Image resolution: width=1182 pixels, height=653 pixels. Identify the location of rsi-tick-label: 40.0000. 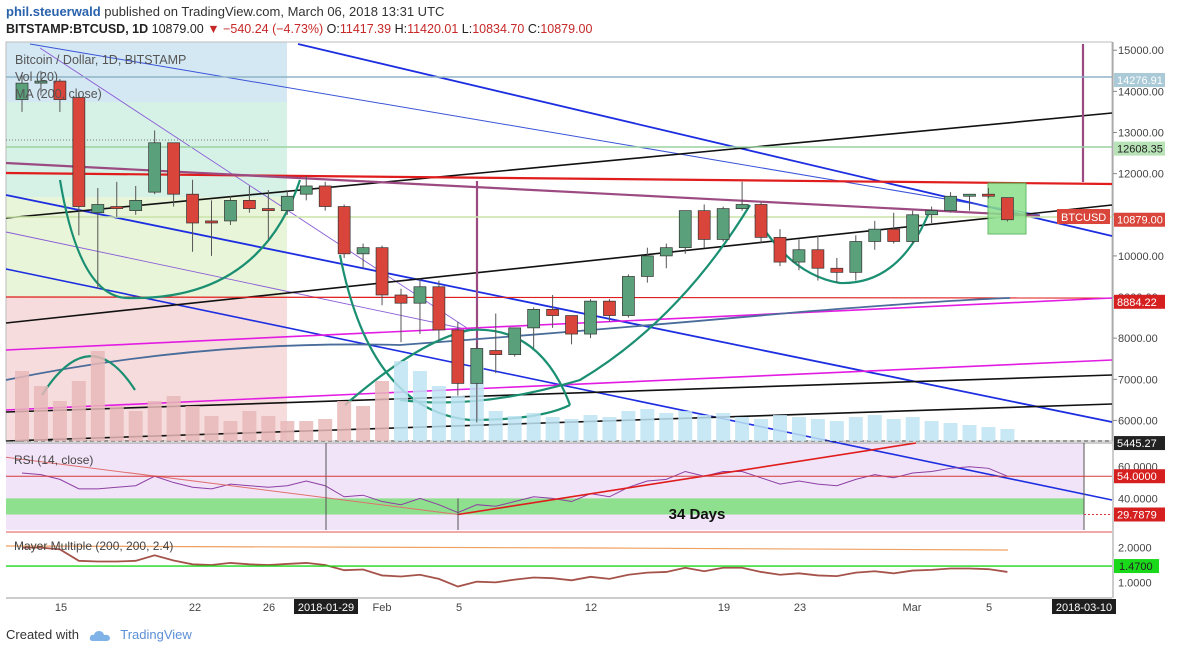
(1138, 499).